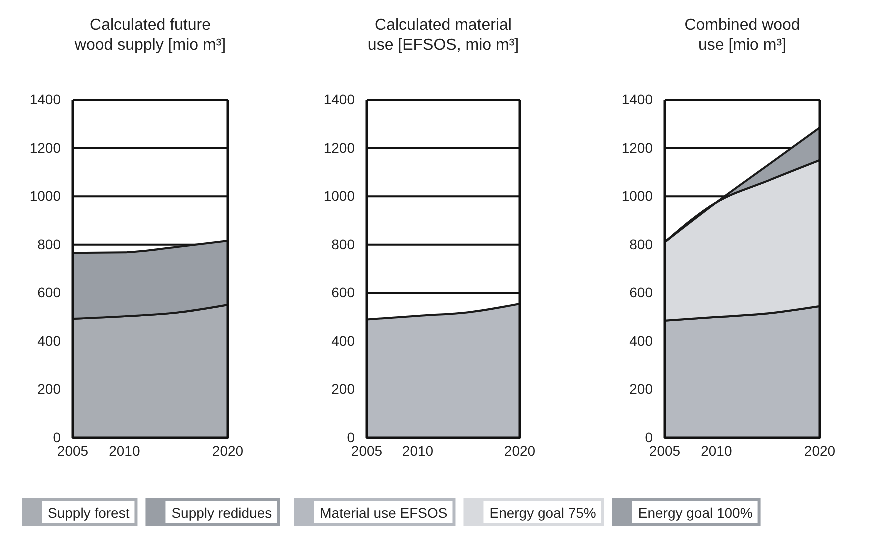 Image resolution: width=870 pixels, height=533 pixels. What do you see at coordinates (444, 35) in the screenshot?
I see `chart-title: Calculated material use [EFSOS, mio m³]` at bounding box center [444, 35].